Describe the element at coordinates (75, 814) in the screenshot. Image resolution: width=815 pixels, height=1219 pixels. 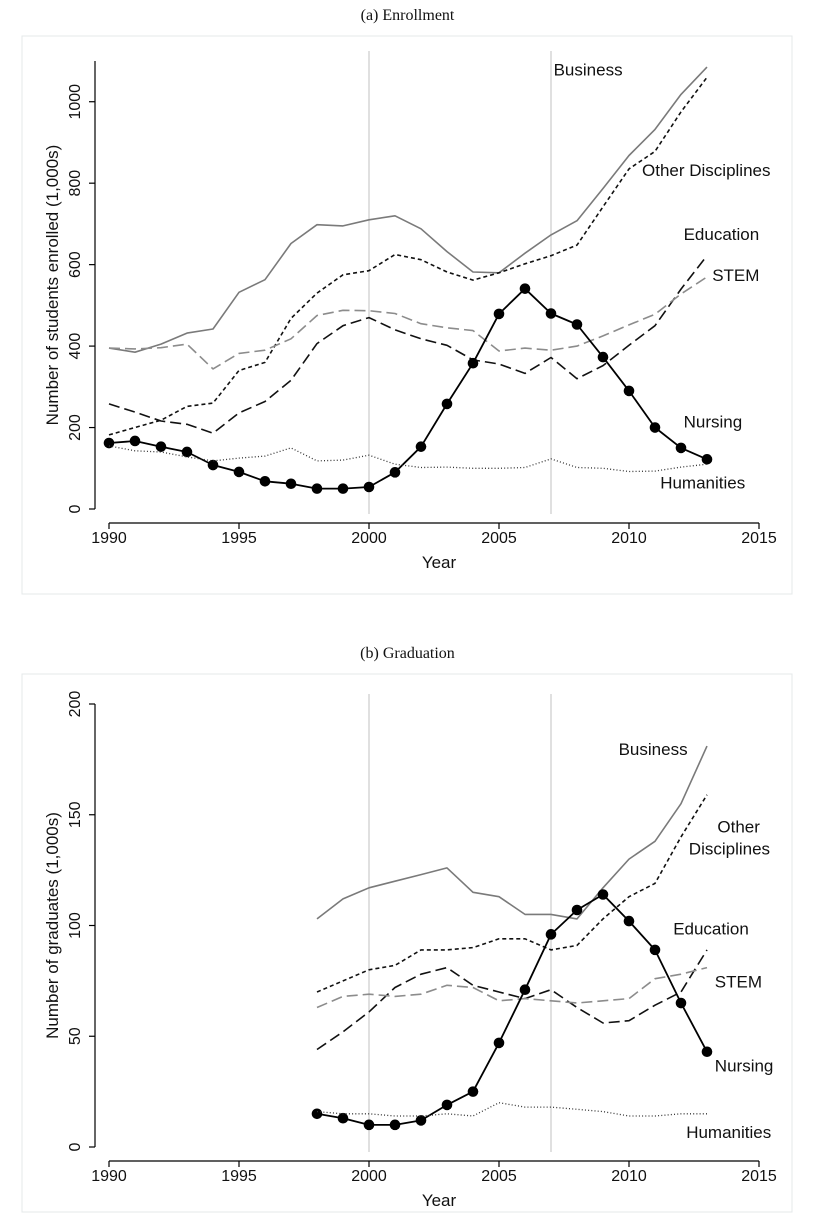
I see `y-tick-label: 150` at that location.